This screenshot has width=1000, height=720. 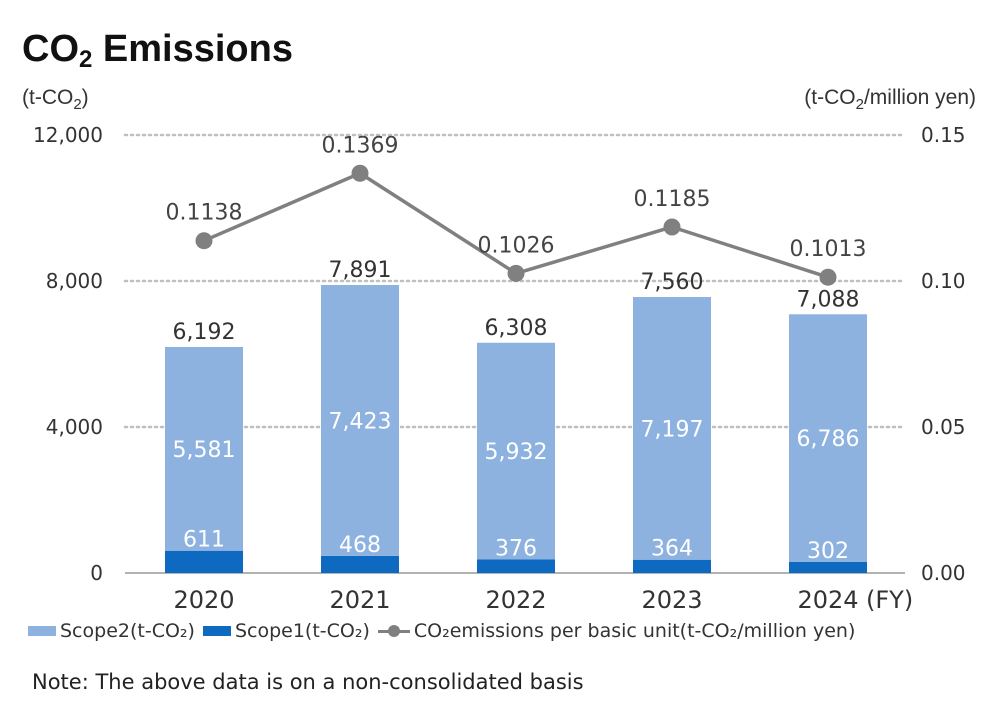 I want to click on scope2-label: 6,786, so click(x=828, y=439).